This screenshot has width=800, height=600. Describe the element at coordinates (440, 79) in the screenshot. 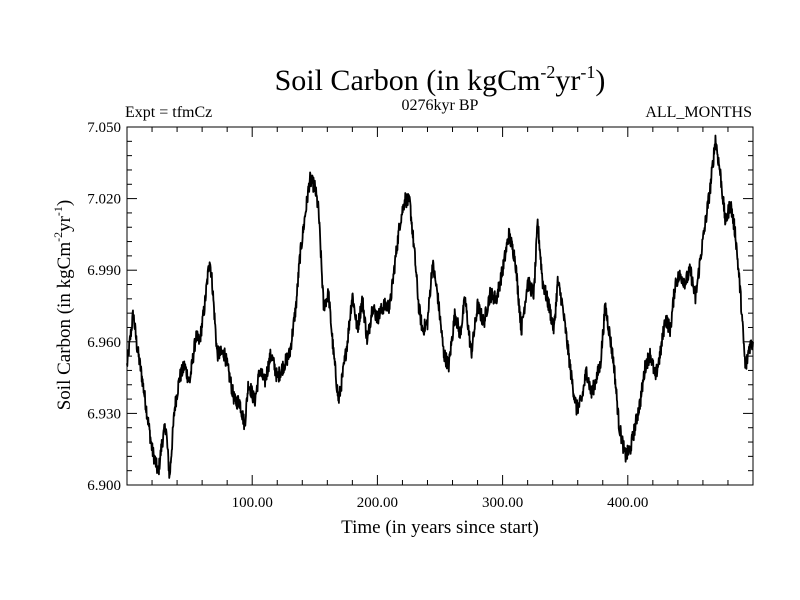

I see `chart-title: Soil Carbon (in kgCm-2yr-1)` at that location.